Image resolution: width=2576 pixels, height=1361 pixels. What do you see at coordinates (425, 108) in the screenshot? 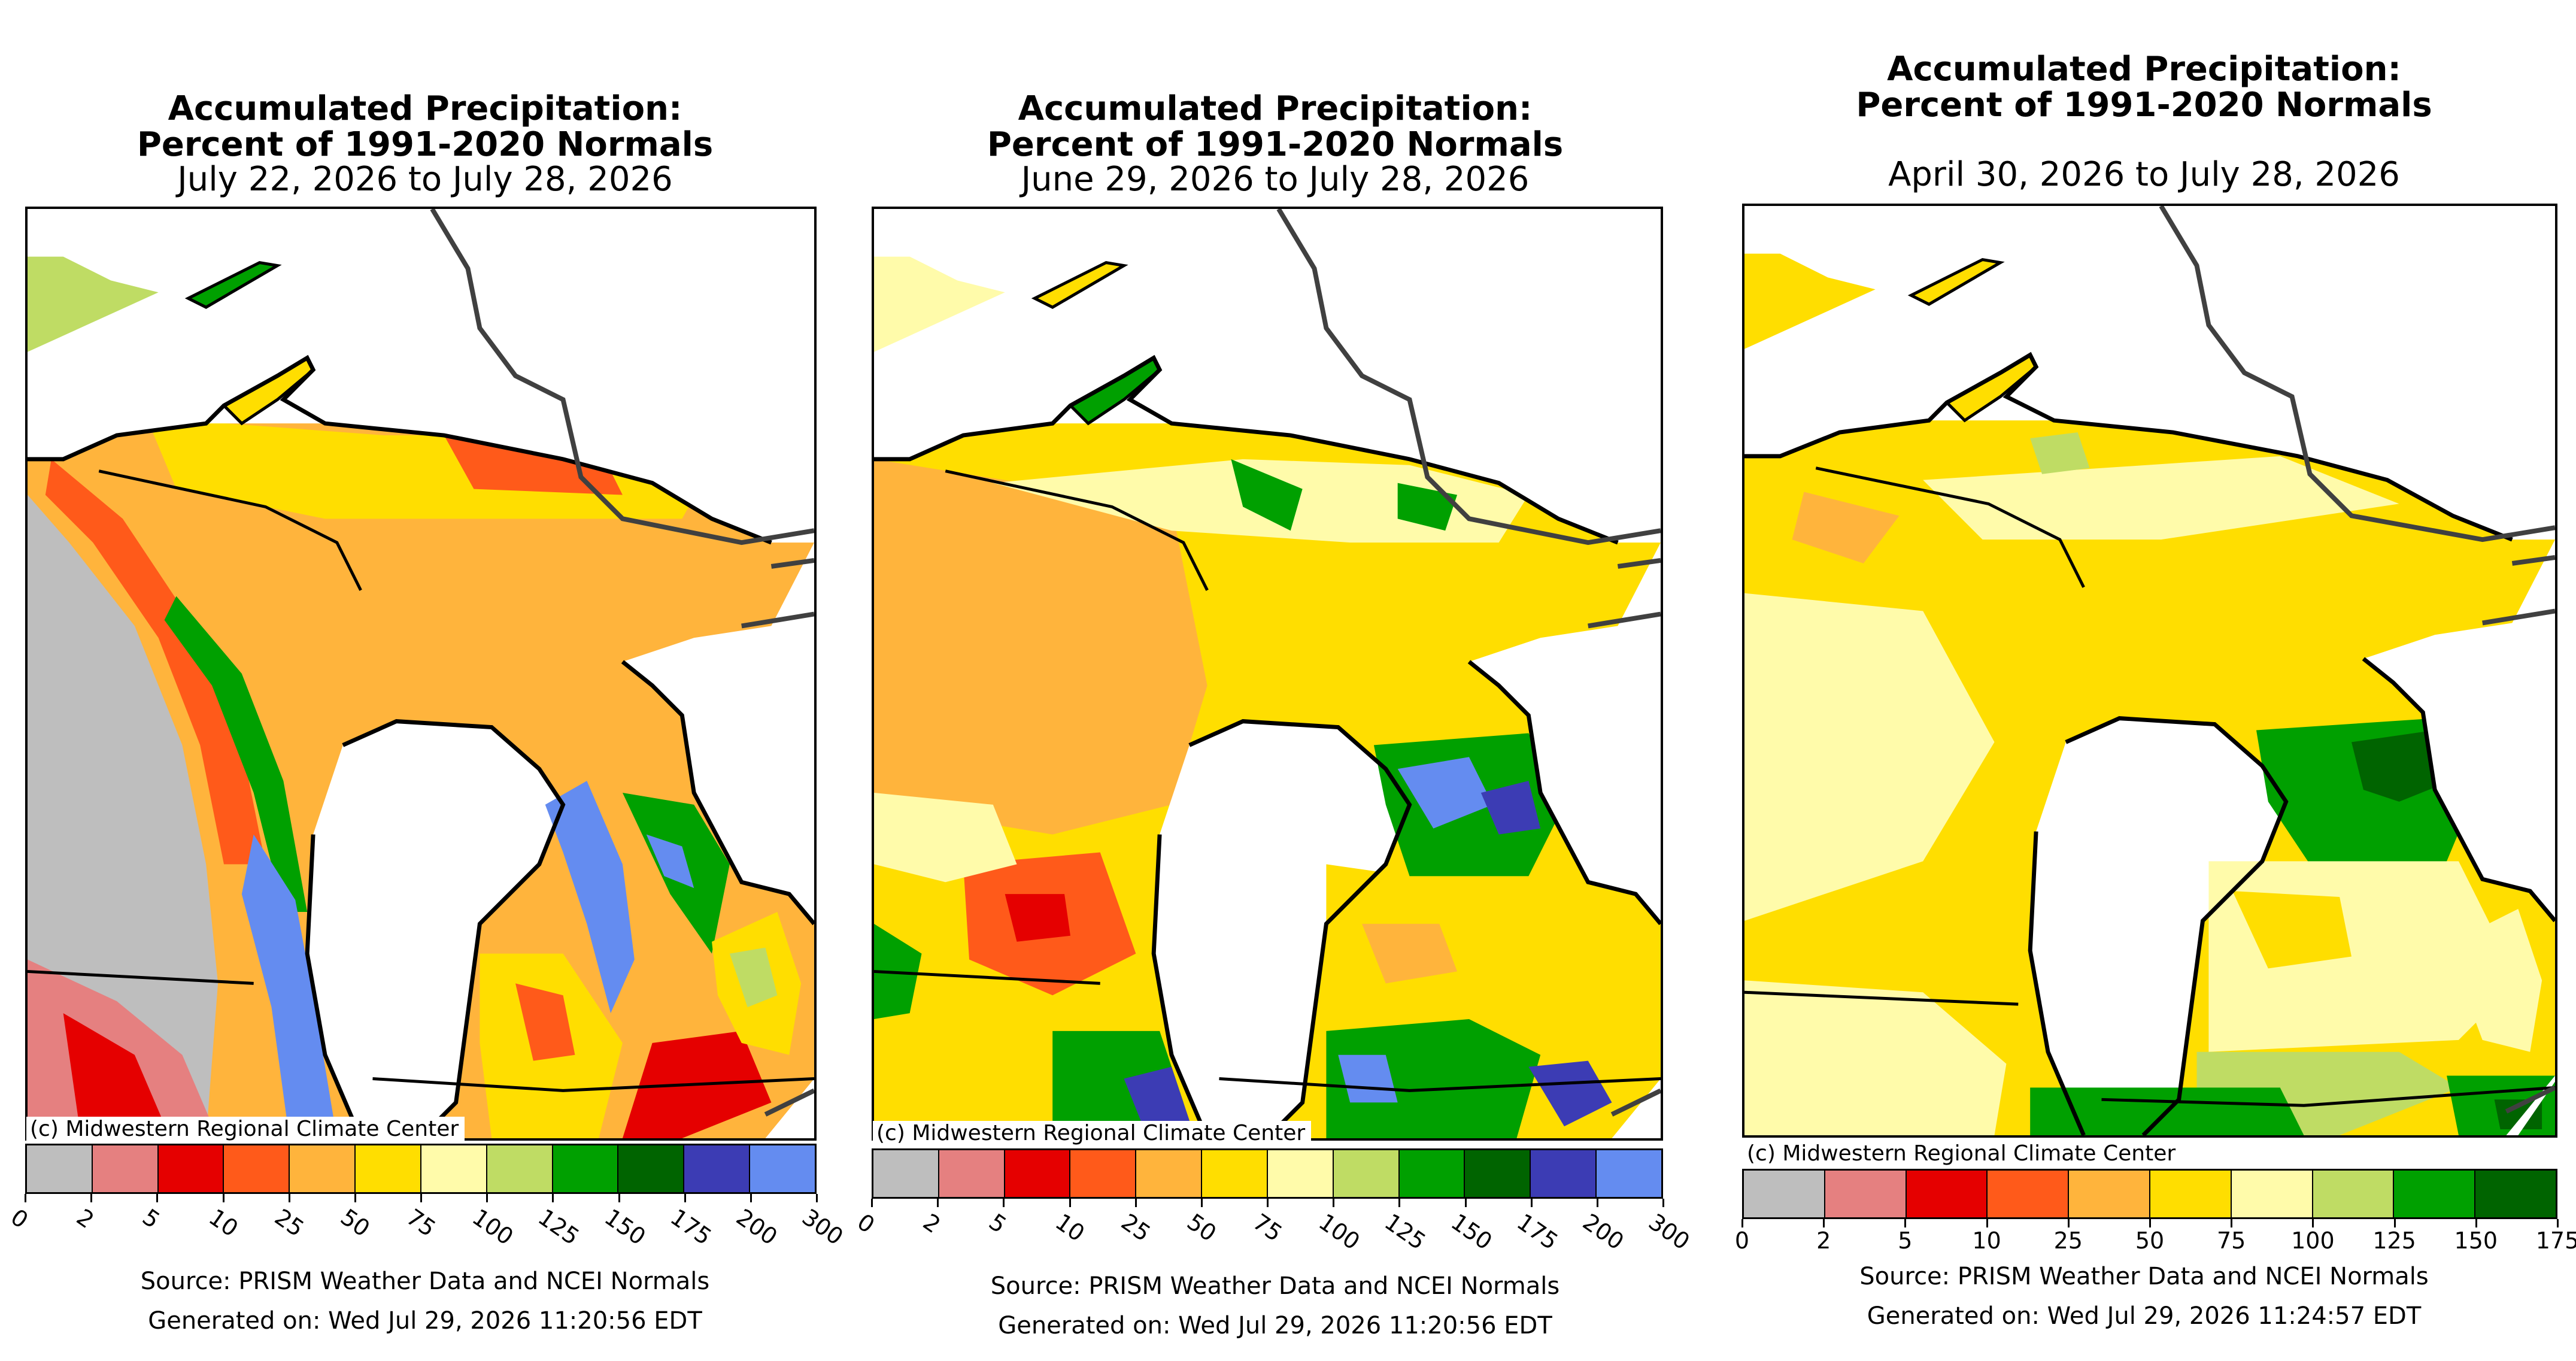
I see `panel-1-title-line1: Accumulated Precipitation:` at bounding box center [425, 108].